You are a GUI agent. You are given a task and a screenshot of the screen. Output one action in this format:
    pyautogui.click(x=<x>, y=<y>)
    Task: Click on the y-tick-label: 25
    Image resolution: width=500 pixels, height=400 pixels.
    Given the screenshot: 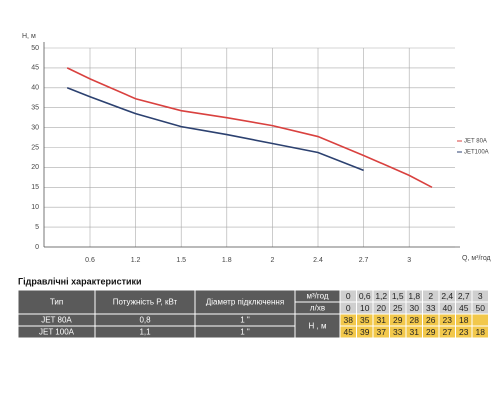 What is the action you would take?
    pyautogui.click(x=35, y=147)
    